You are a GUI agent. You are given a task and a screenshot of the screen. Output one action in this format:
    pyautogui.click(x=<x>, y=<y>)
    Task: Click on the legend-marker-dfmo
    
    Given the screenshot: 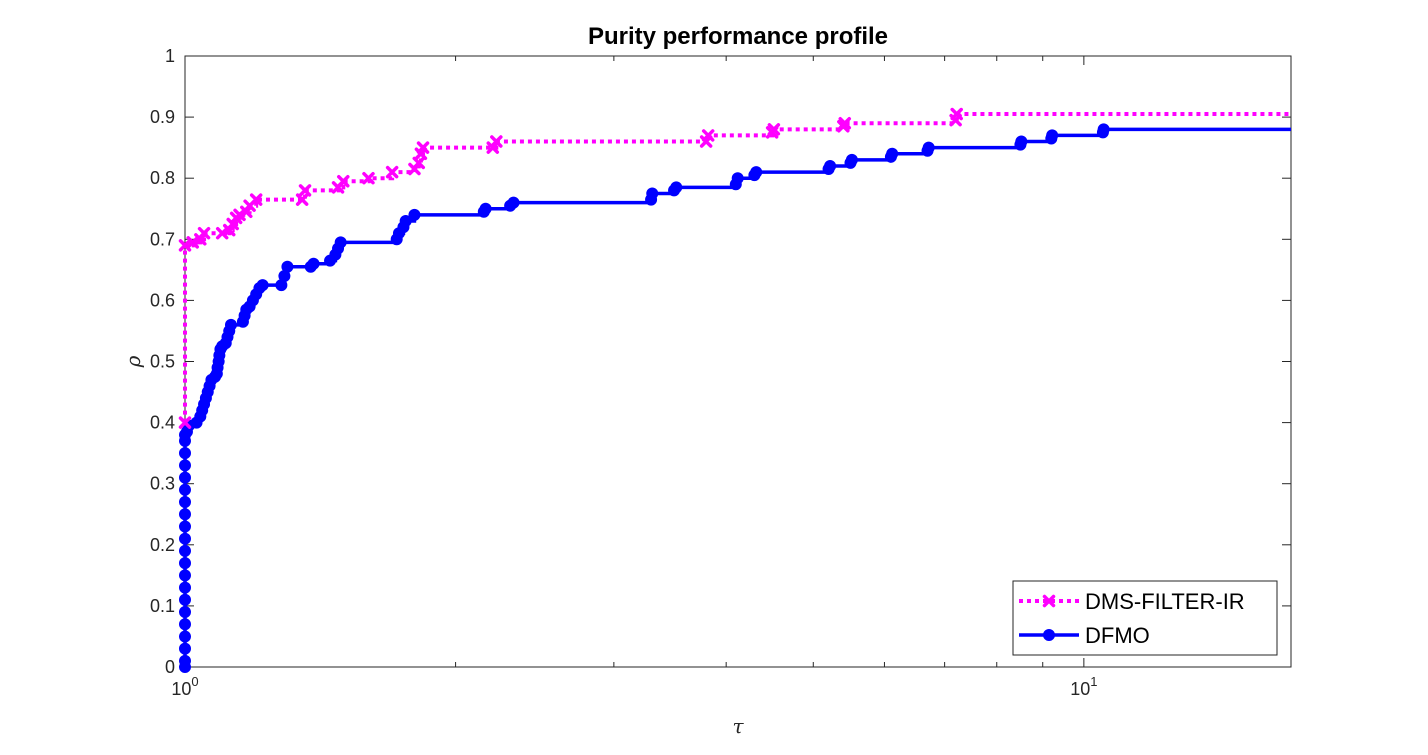 What is the action you would take?
    pyautogui.click(x=1049, y=635)
    